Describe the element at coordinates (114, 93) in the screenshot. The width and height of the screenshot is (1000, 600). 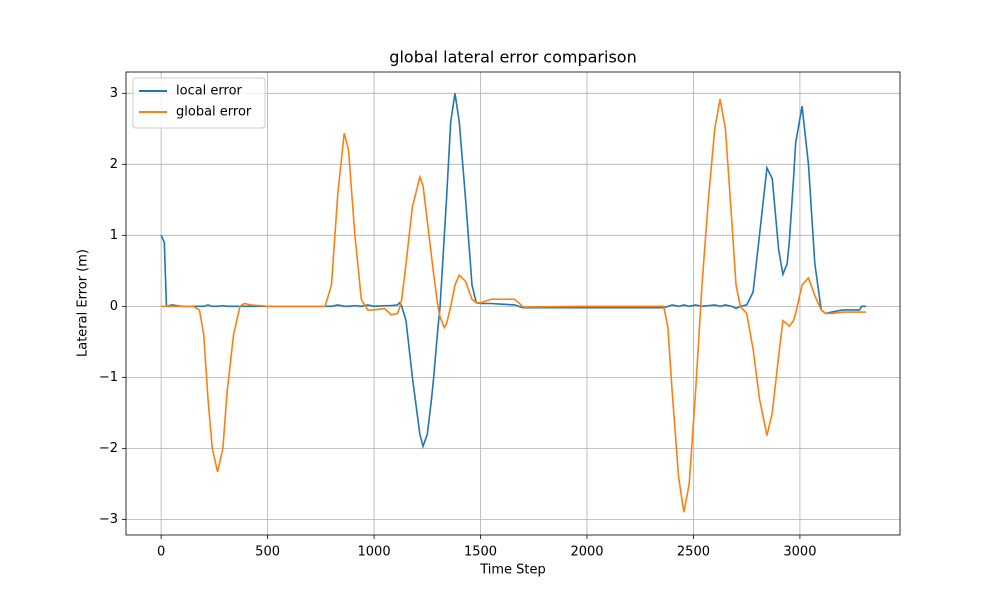
I see `y-tick-label: 3` at that location.